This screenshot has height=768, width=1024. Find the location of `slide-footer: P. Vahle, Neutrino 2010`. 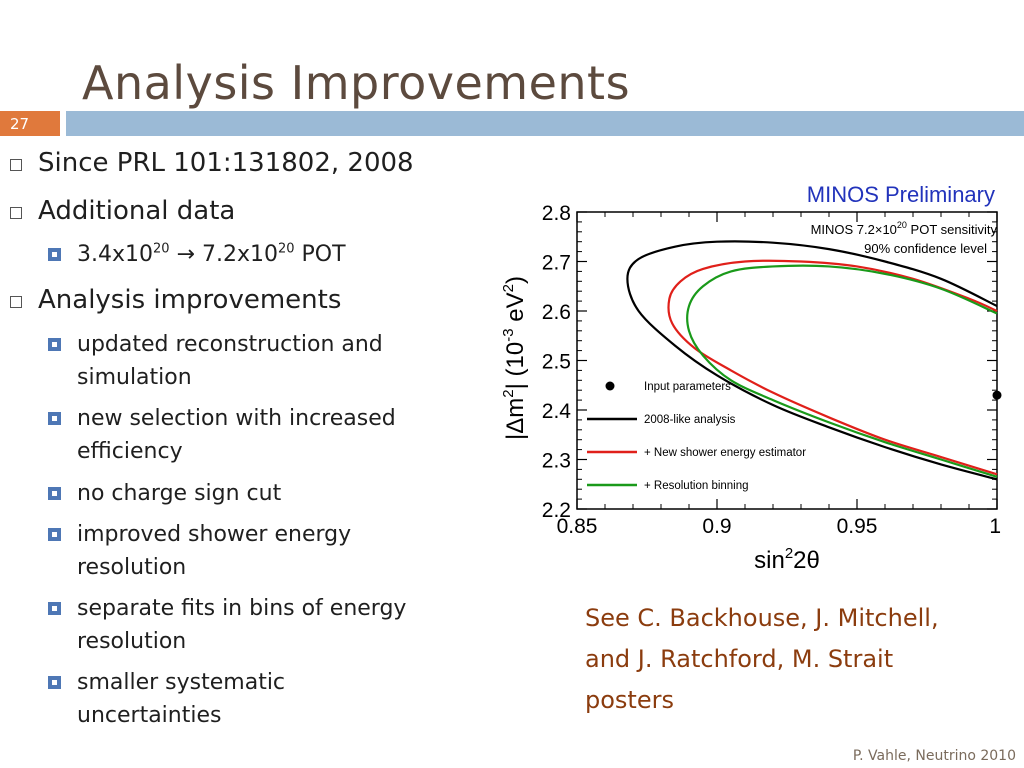

slide-footer: P. Vahle, Neutrino 2010 is located at coordinates (934, 756).